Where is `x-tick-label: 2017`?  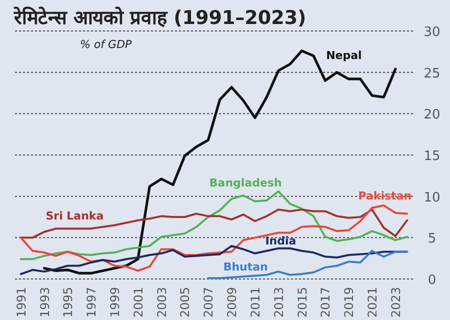 x-tick-label: 2017 is located at coordinates (325, 302).